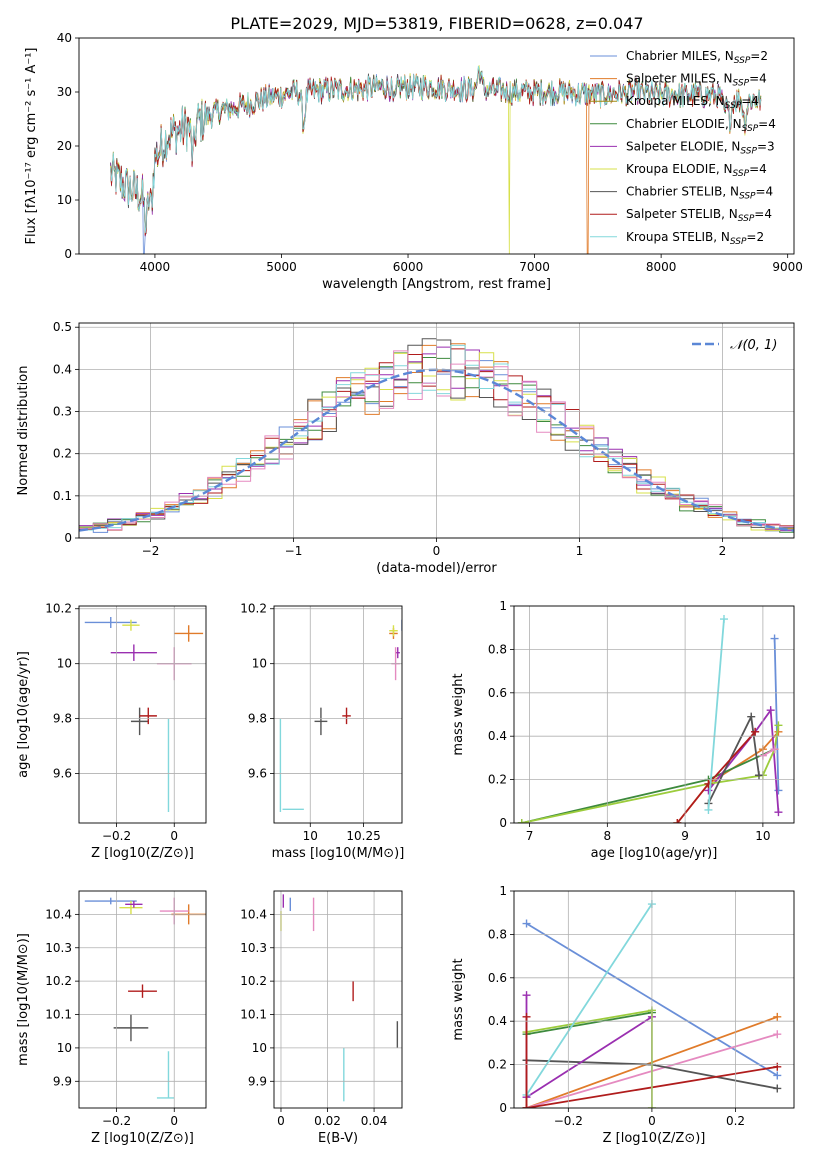 This screenshot has height=1170, width=819. Describe the element at coordinates (683, 146) in the screenshot. I see `legend-name: Salpeter ELODIE, N` at that location.